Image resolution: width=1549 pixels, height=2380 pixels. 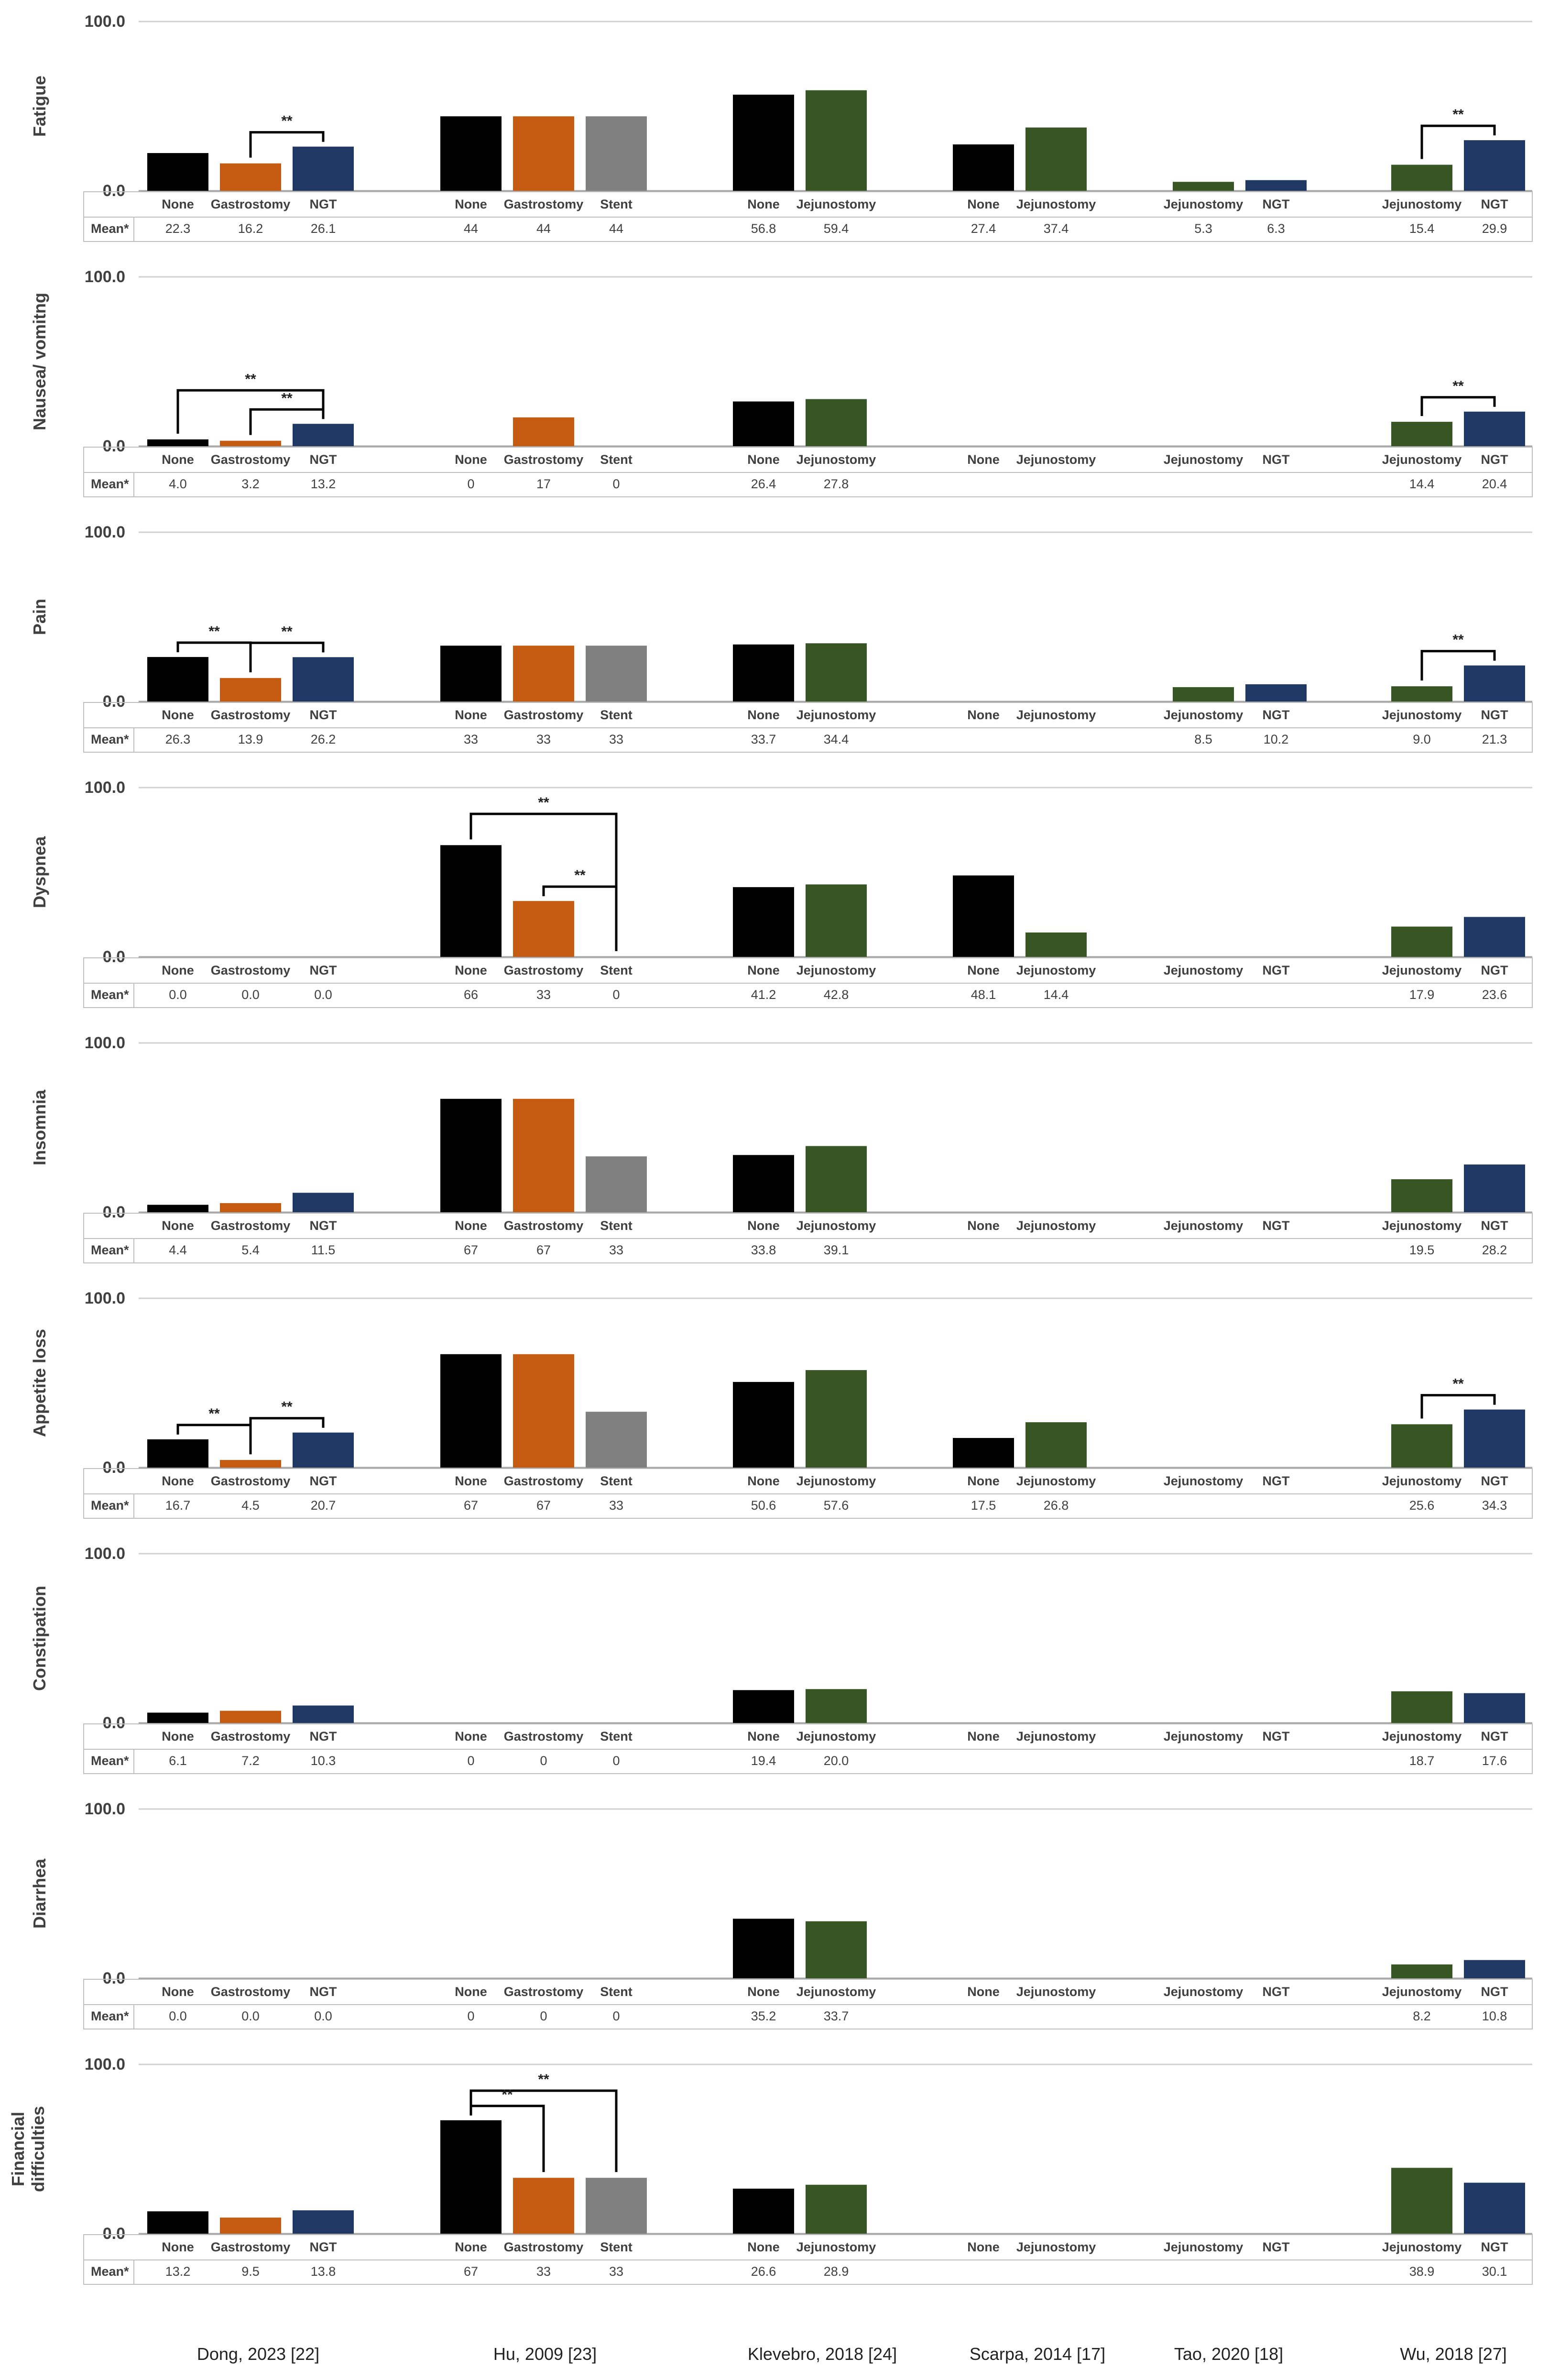 What do you see at coordinates (323, 1761) in the screenshot?
I see `mean-value: 10.3` at bounding box center [323, 1761].